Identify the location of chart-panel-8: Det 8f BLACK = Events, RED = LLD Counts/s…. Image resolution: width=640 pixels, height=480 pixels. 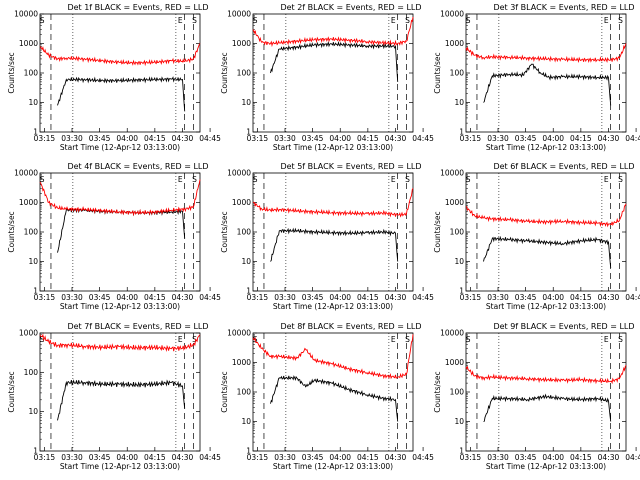
(327, 396).